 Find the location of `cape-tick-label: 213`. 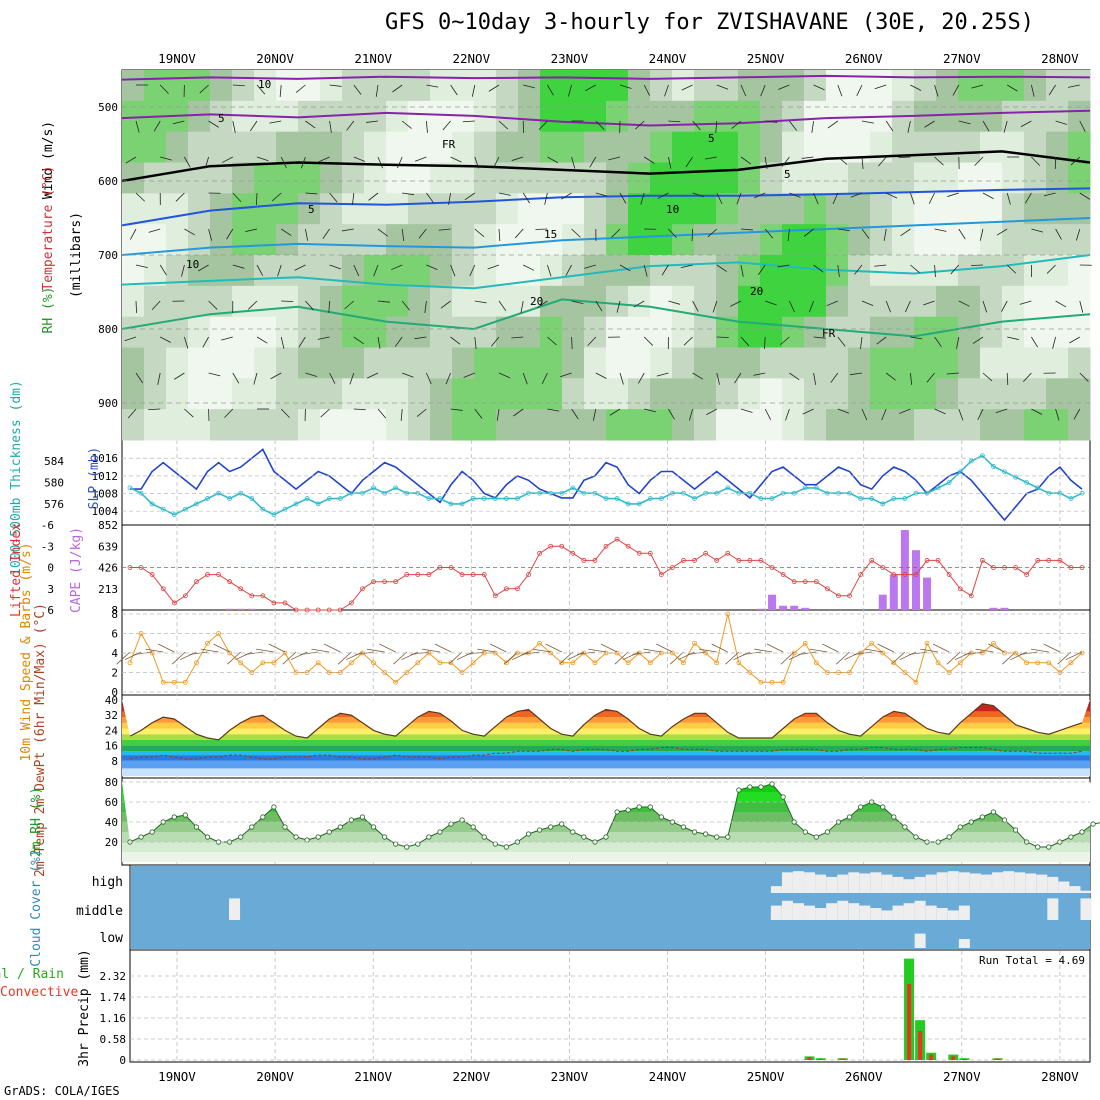

cape-tick-label: 213 is located at coordinates (108, 589).